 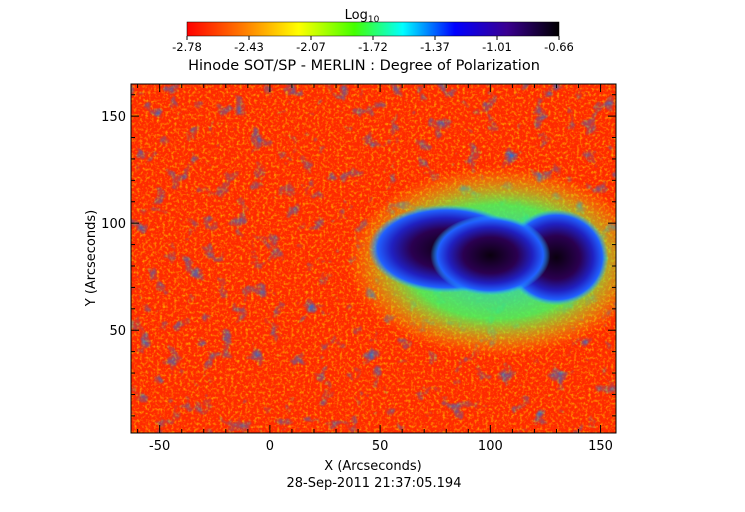 I want to click on x-axis-label: X (Arcseconds), so click(x=372, y=466).